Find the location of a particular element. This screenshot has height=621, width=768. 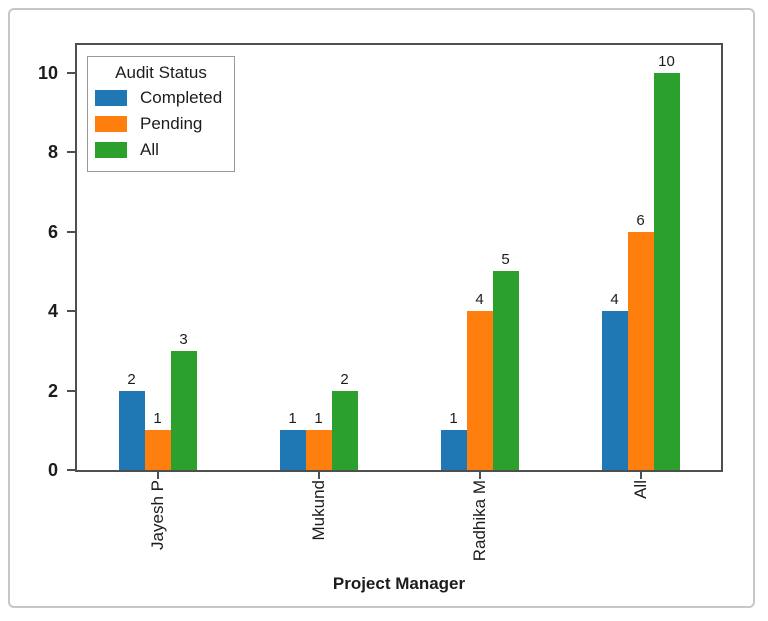

legend-item-label: Pending is located at coordinates (171, 123).